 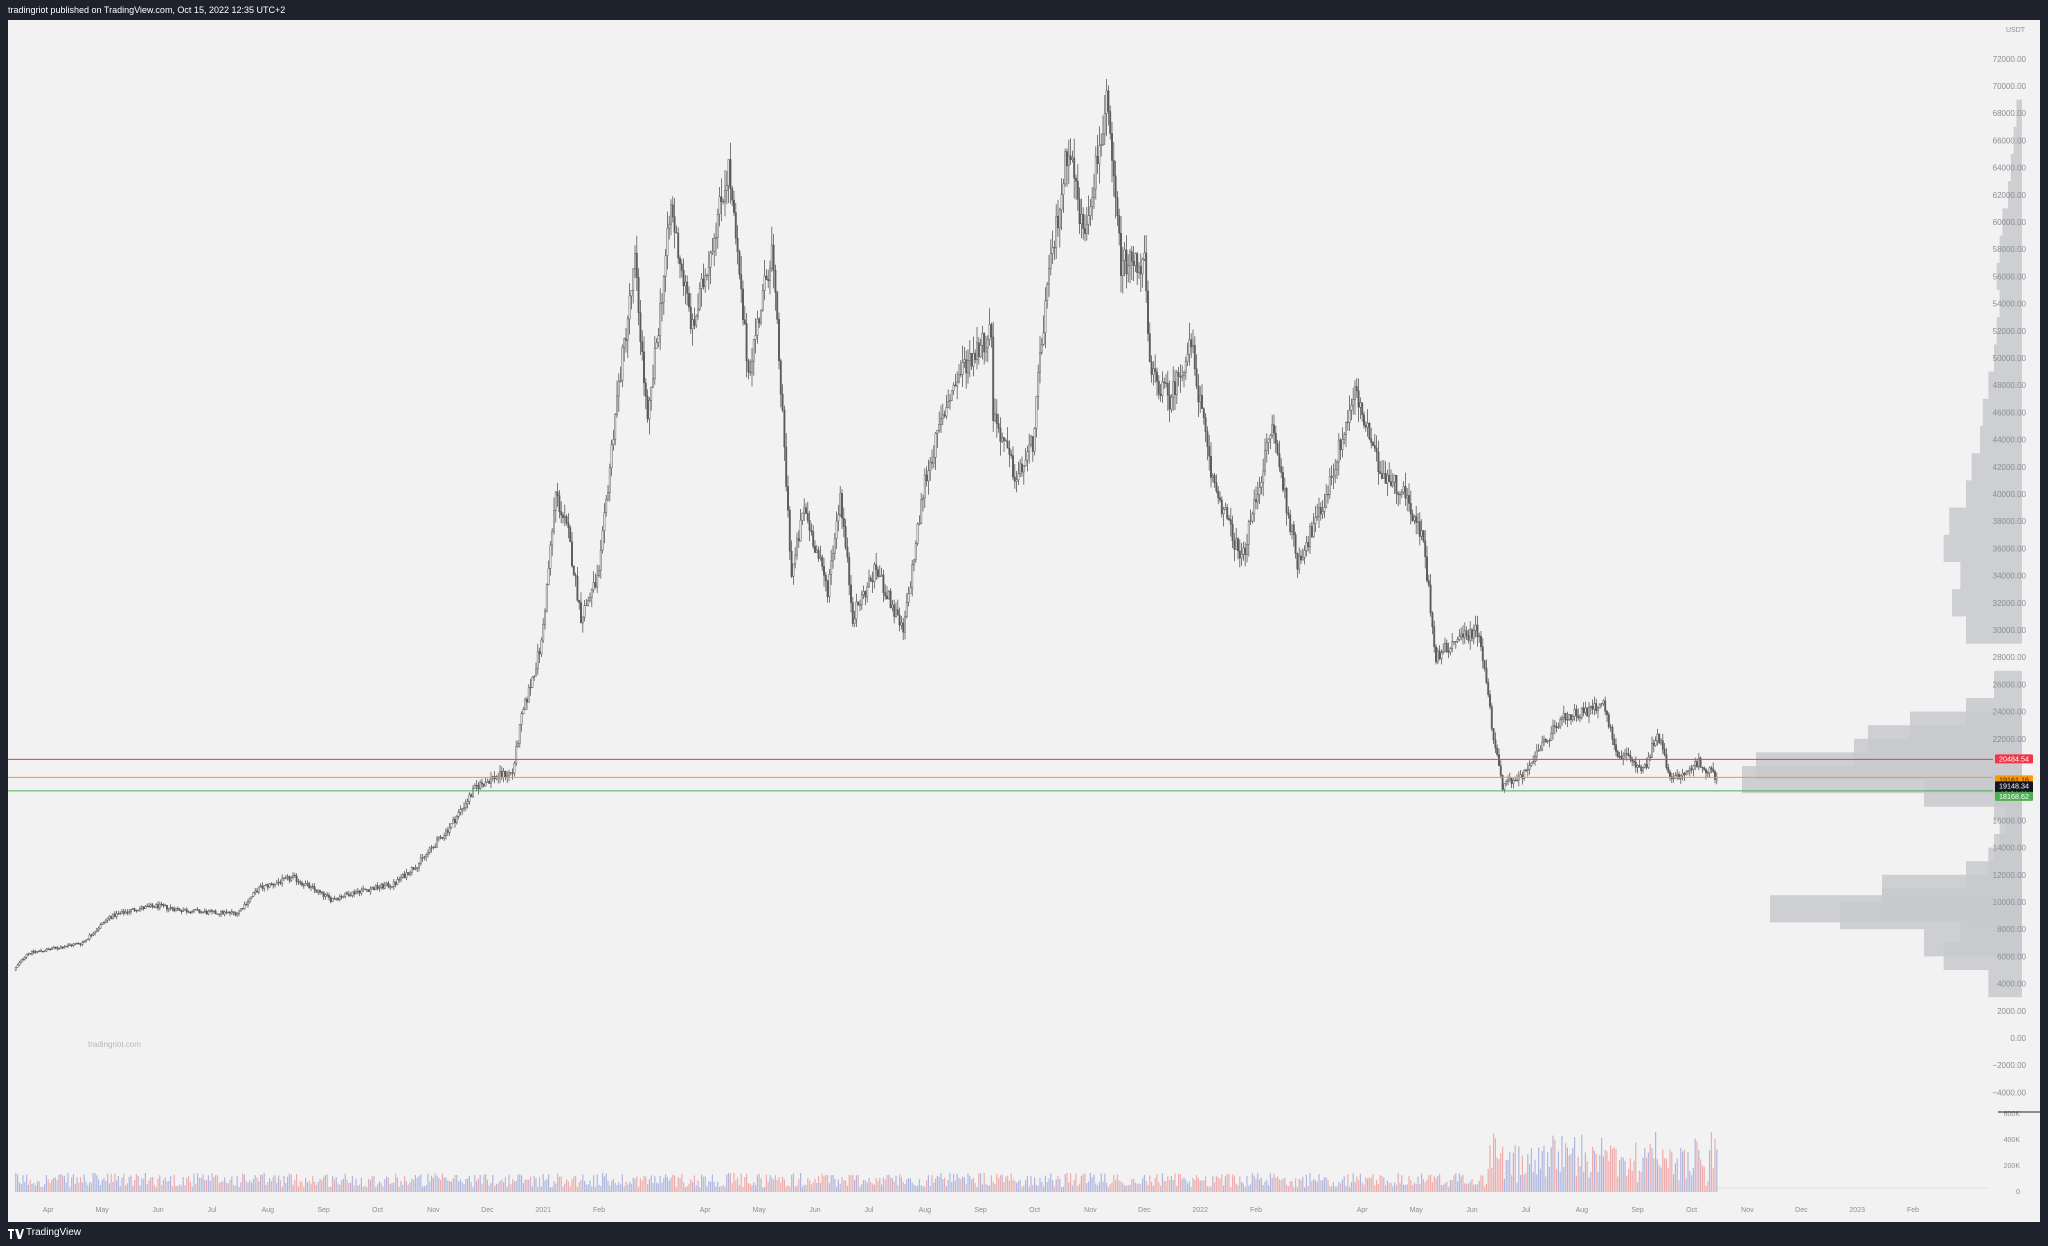 What do you see at coordinates (1000, 775) in the screenshot?
I see `horizontal-levels` at bounding box center [1000, 775].